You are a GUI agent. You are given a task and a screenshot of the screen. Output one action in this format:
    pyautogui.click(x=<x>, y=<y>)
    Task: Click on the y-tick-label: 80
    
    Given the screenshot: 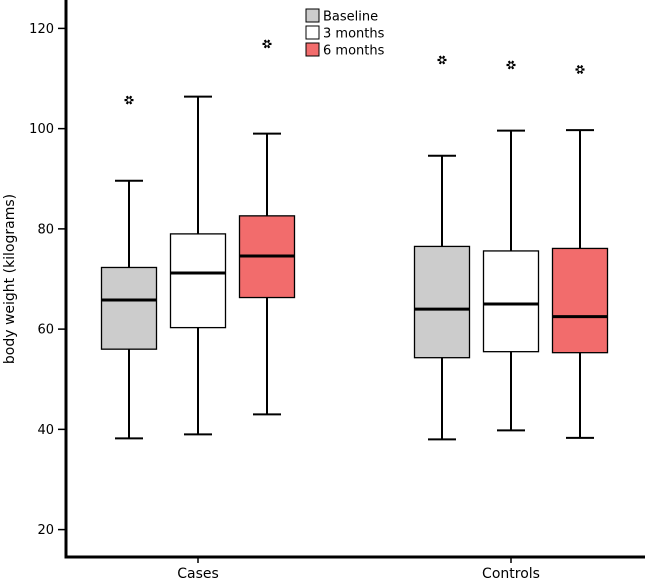 What is the action you would take?
    pyautogui.click(x=45, y=229)
    